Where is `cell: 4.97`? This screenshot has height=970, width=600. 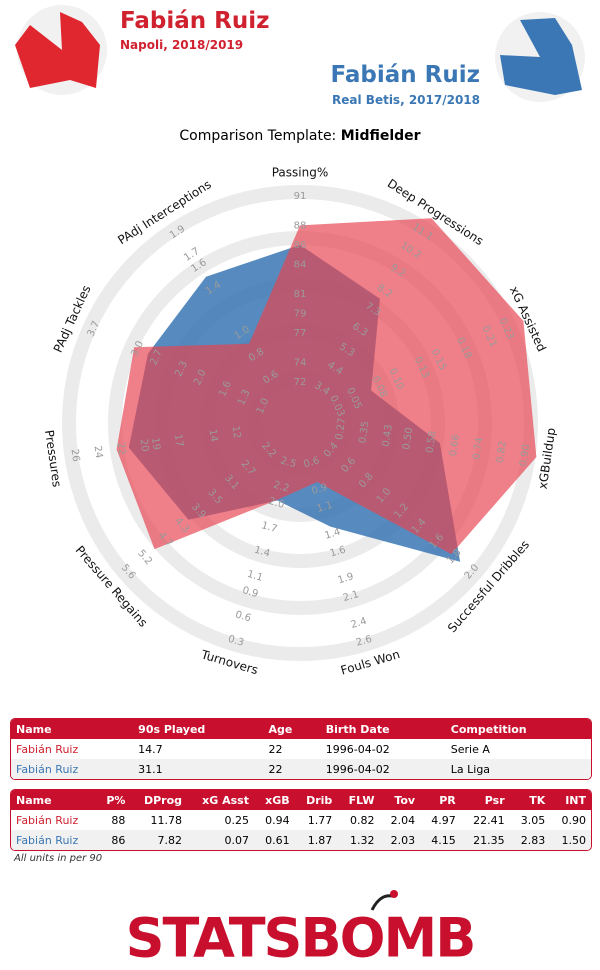
cell: 4.97 is located at coordinates (440, 820).